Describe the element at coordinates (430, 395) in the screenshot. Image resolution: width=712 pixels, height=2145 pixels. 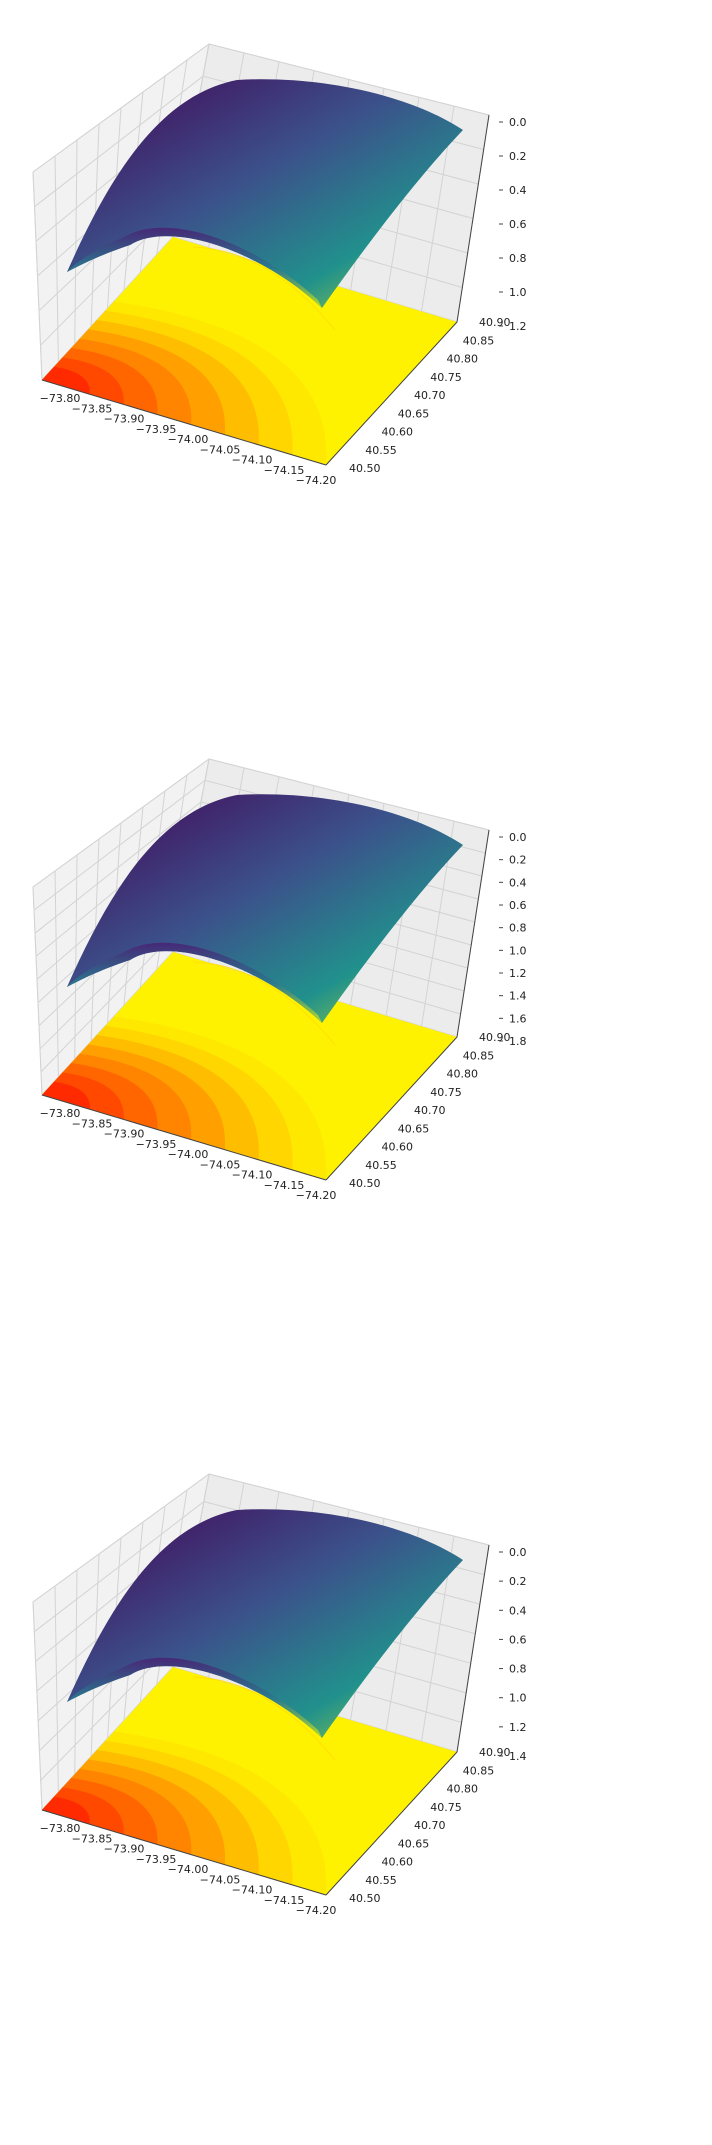
I see `y-tick-label: 40.70` at that location.